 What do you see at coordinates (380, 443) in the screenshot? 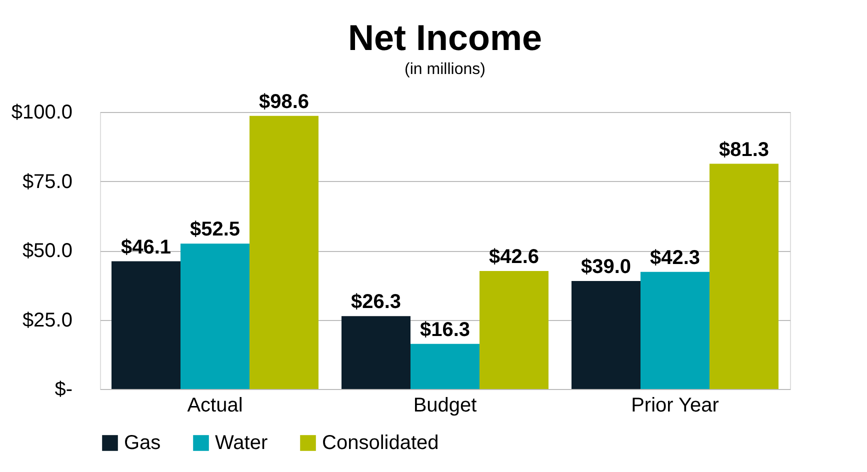
I see `legend-label: Consolidated` at bounding box center [380, 443].